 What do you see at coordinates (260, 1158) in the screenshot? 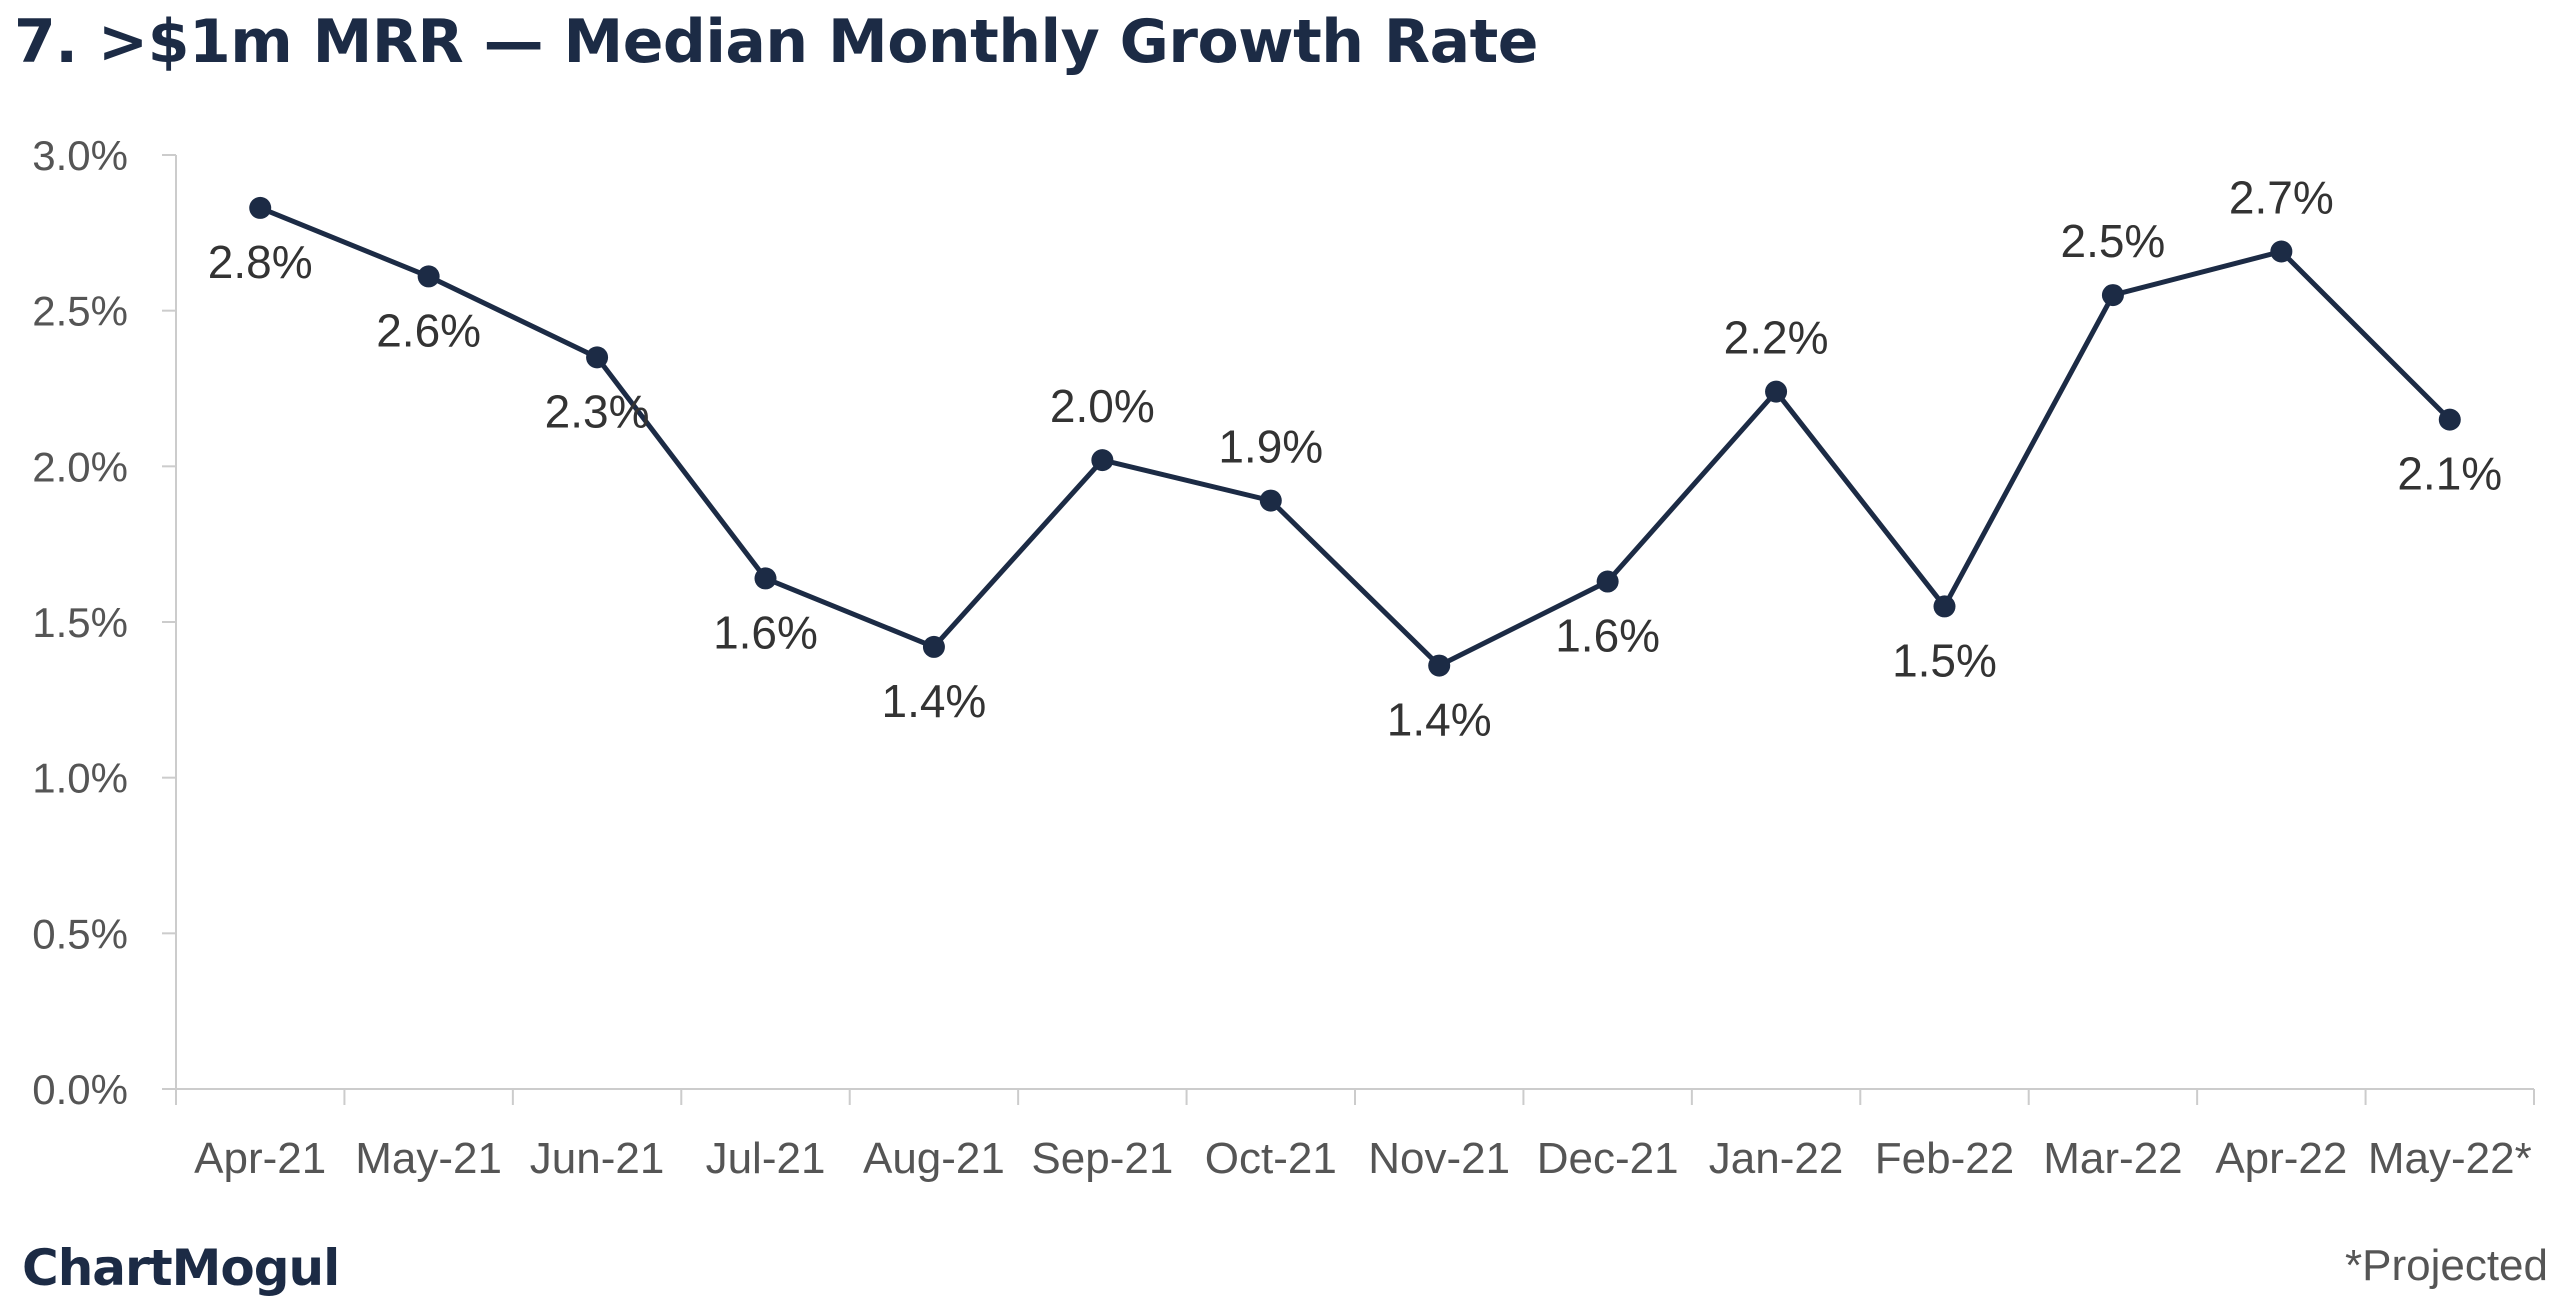
I see `x-tick-label: Apr-21` at bounding box center [260, 1158].